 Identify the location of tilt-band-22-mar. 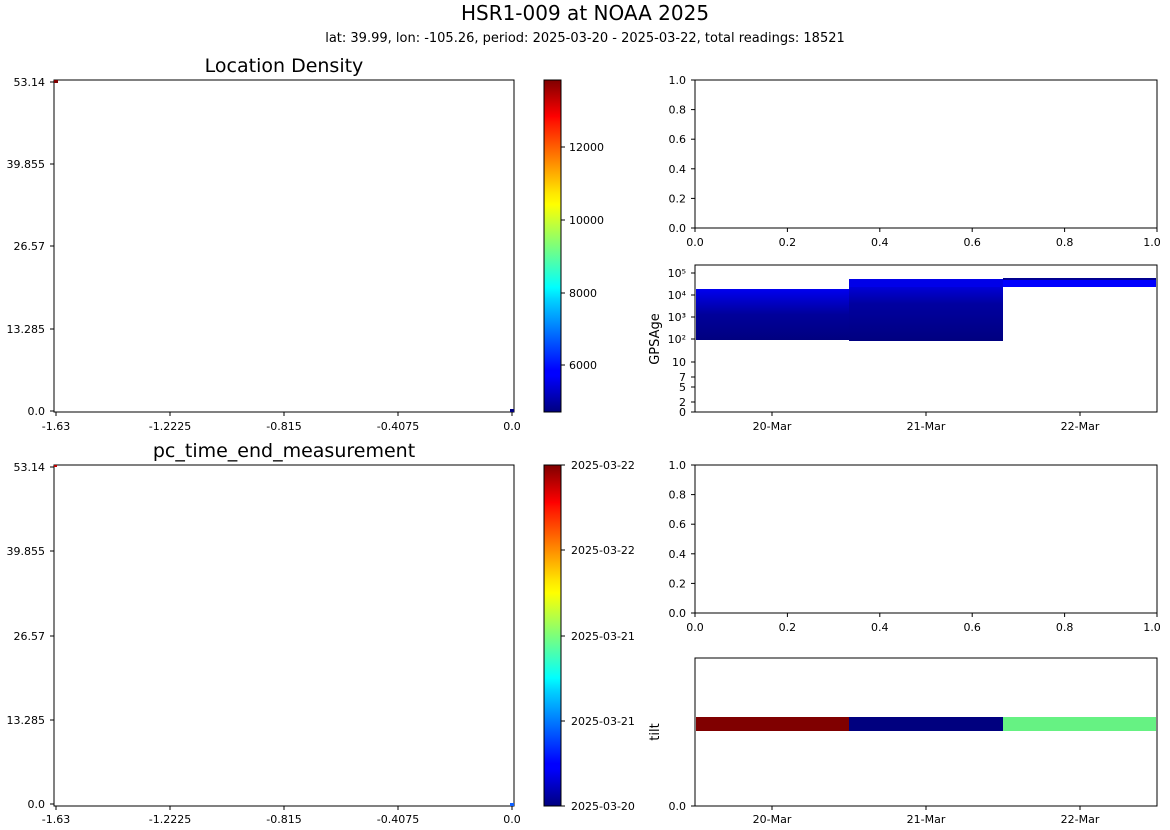
(1079, 724).